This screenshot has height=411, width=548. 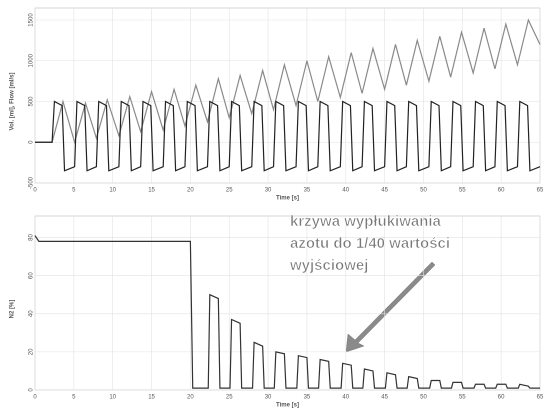 What do you see at coordinates (370, 243) in the screenshot?
I see `annotation: azotu do 1/40 wartości` at bounding box center [370, 243].